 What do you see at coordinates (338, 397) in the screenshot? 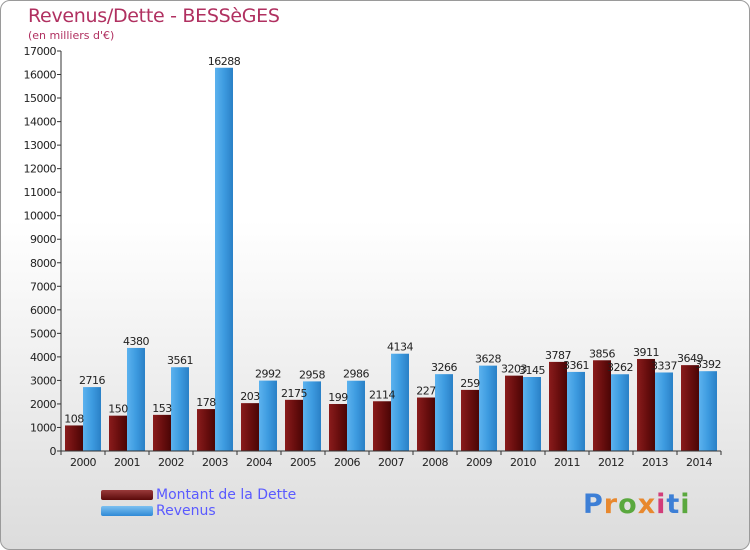
I see `data-label-debt: 199` at bounding box center [338, 397].